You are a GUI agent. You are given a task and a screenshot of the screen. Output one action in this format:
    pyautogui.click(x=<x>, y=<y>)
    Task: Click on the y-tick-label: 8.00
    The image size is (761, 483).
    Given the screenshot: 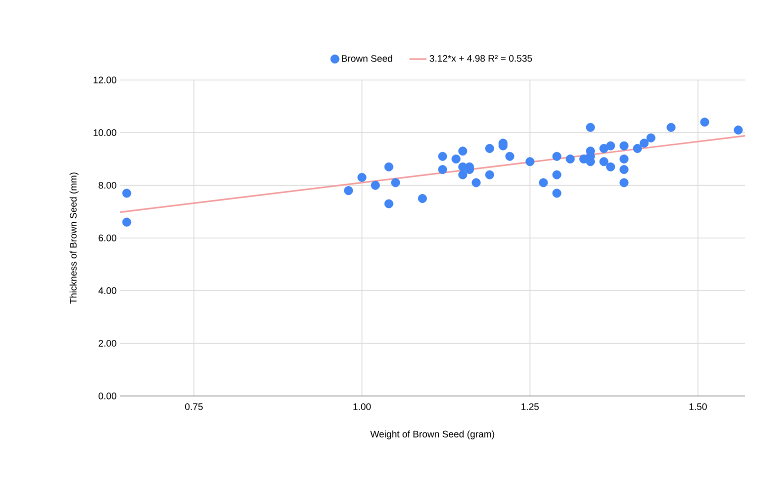 What is the action you would take?
    pyautogui.click(x=107, y=185)
    